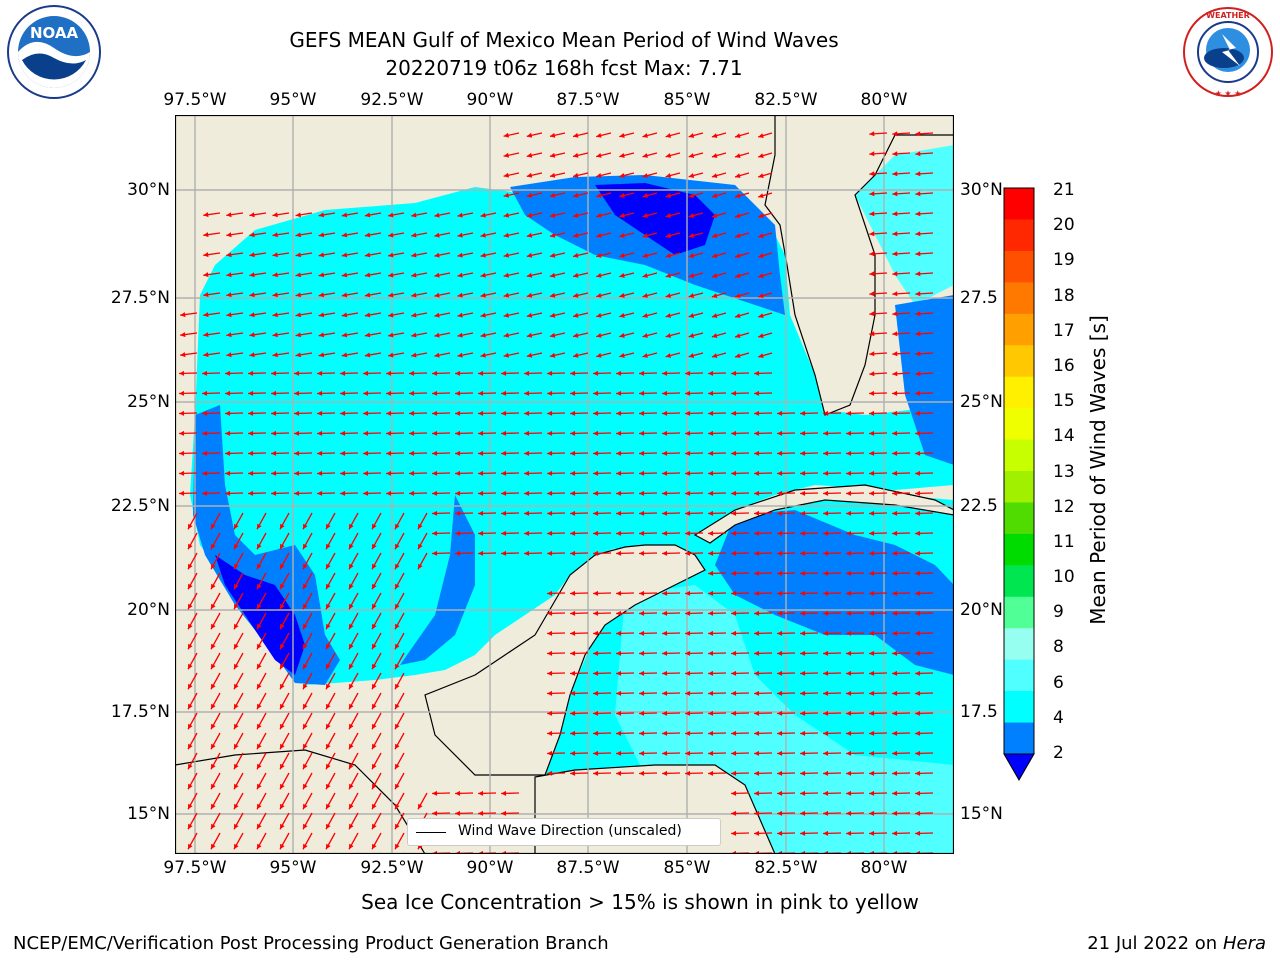  What do you see at coordinates (687, 868) in the screenshot?
I see `lon-tick-bottom: 85°W` at bounding box center [687, 868].